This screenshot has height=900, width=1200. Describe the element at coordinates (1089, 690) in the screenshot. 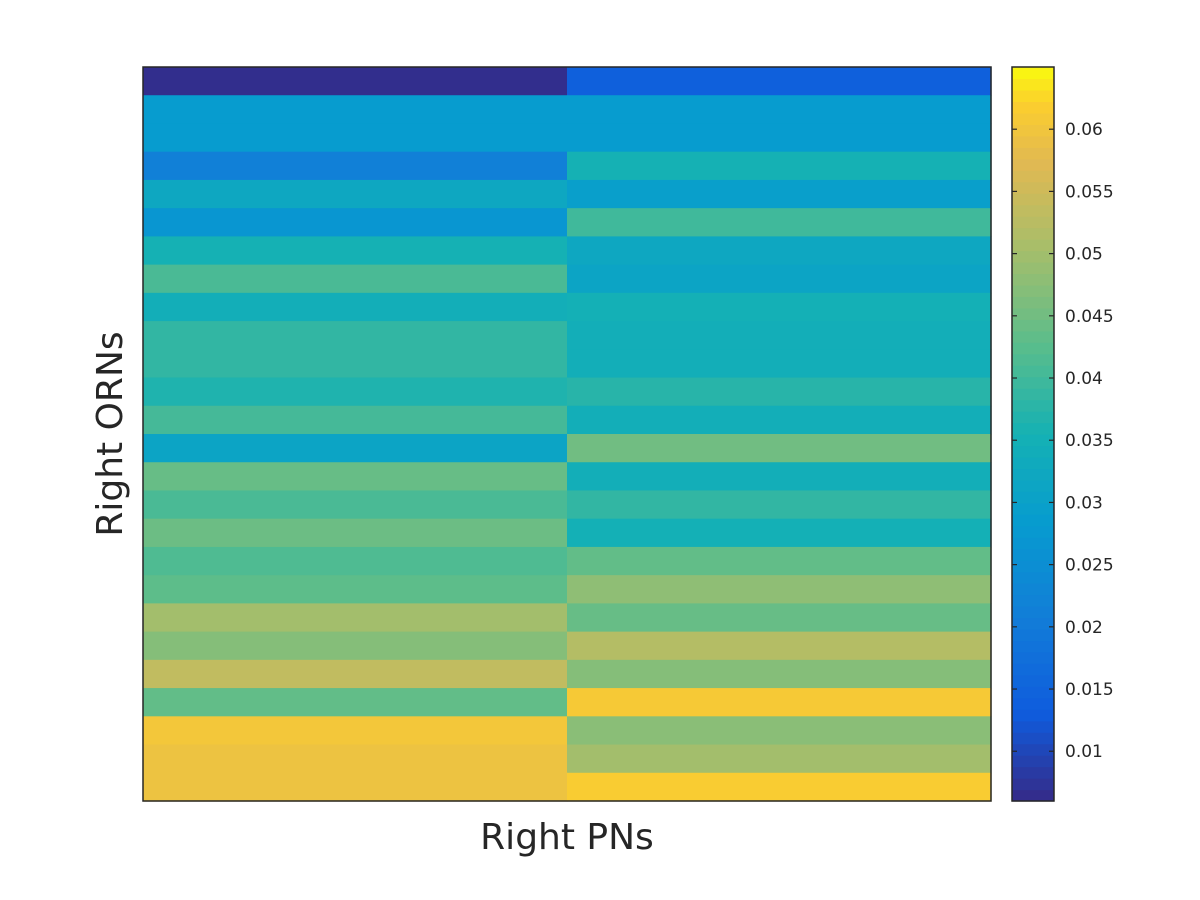

I see `colorbar-tick-label: 0.015` at that location.